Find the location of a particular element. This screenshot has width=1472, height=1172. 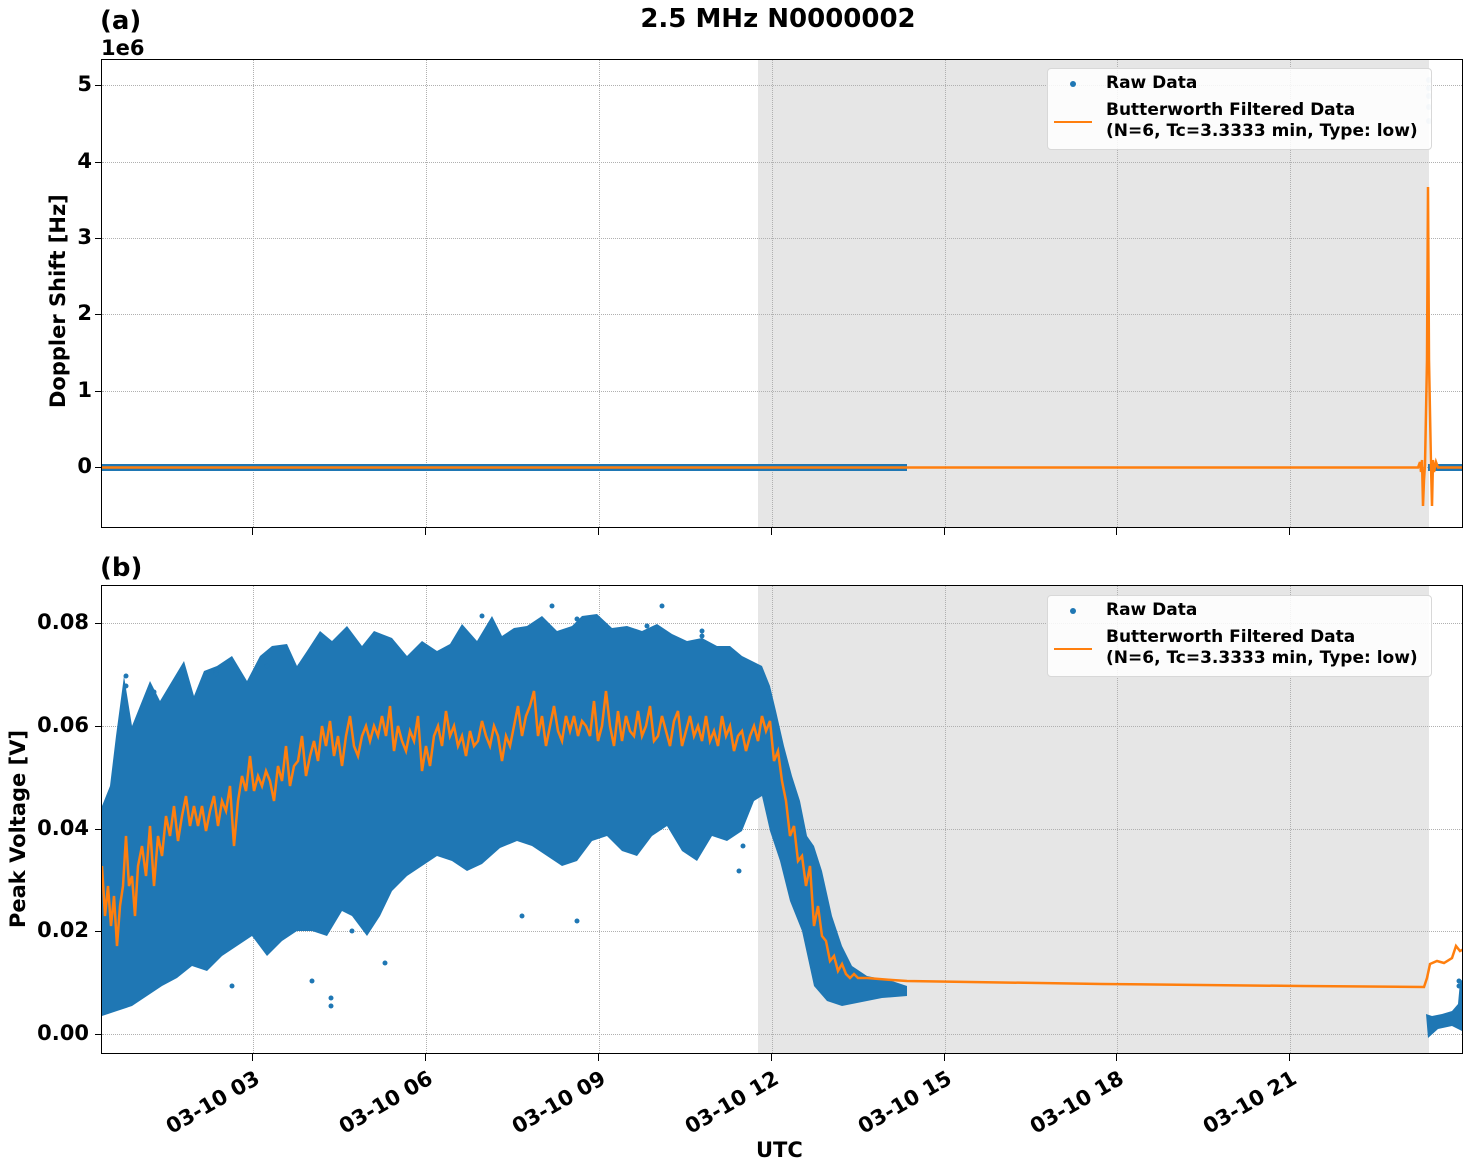

x-axis-label: UTC is located at coordinates (779, 1150).